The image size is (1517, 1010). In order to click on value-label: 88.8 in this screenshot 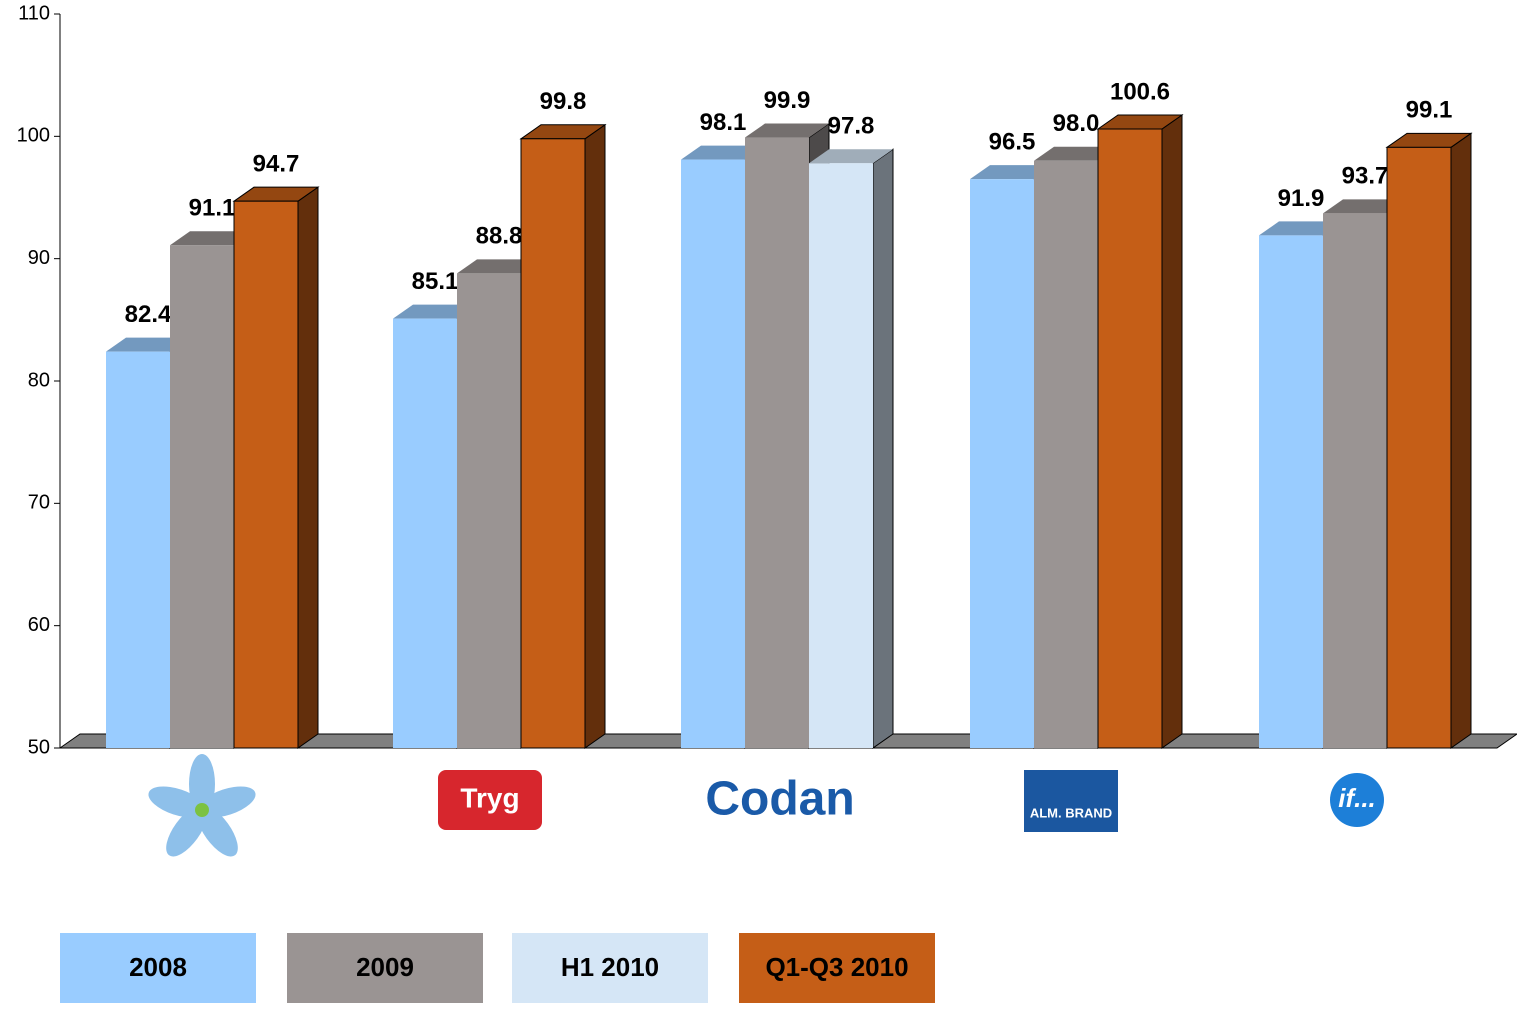, I will do `click(499, 236)`.